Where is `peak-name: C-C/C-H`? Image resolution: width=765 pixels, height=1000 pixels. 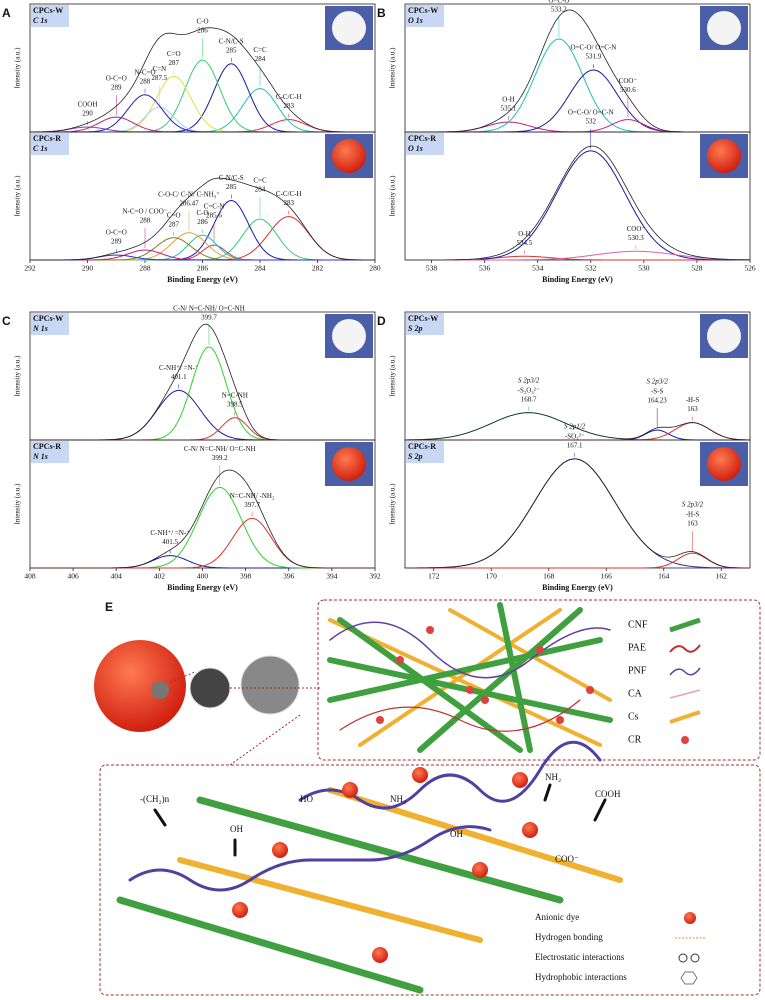
peak-name: C-C/C-H is located at coordinates (289, 97).